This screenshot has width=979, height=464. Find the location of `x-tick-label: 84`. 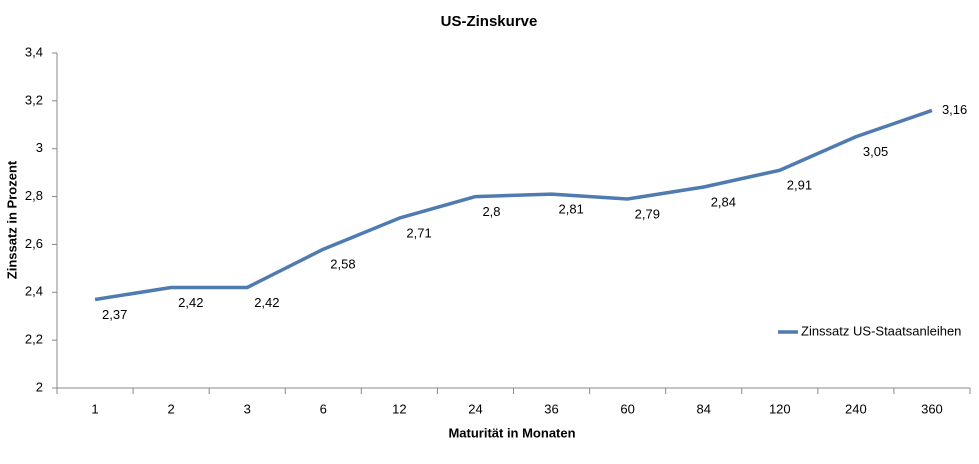

x-tick-label: 84 is located at coordinates (703, 408).